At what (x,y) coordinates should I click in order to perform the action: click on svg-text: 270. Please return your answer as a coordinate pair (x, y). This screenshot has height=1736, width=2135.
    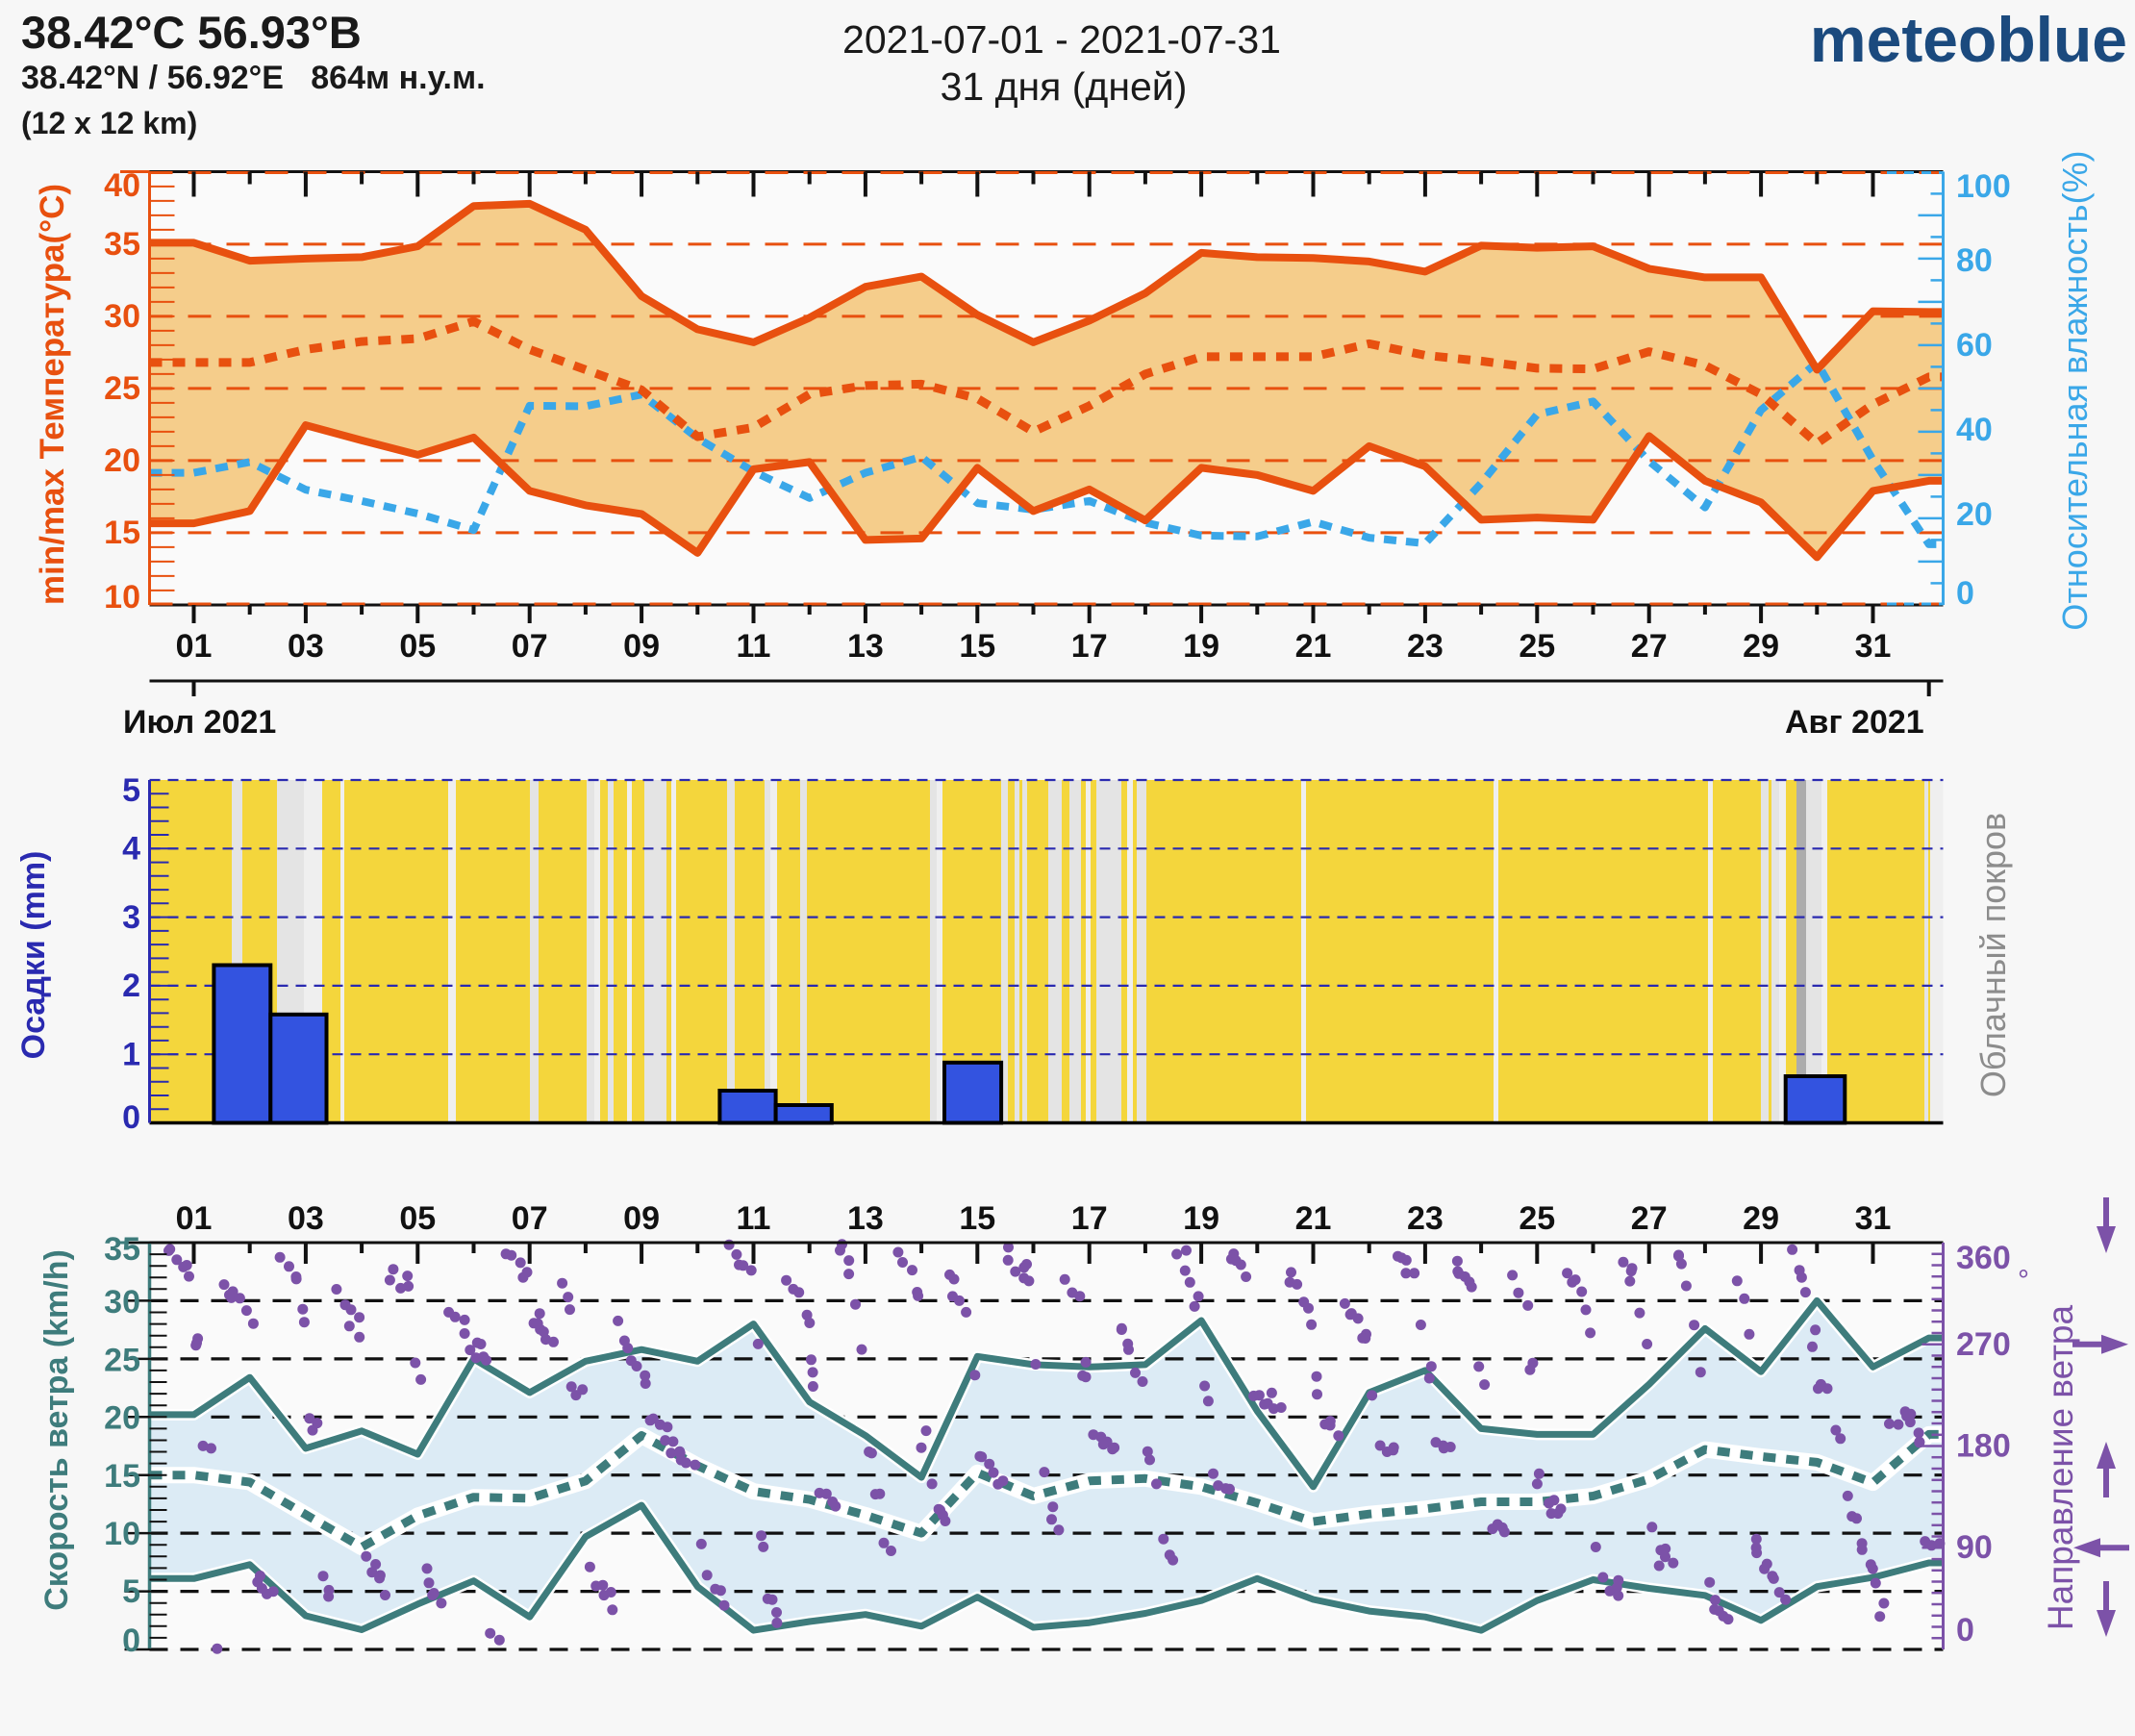
    Looking at the image, I should click on (1984, 1344).